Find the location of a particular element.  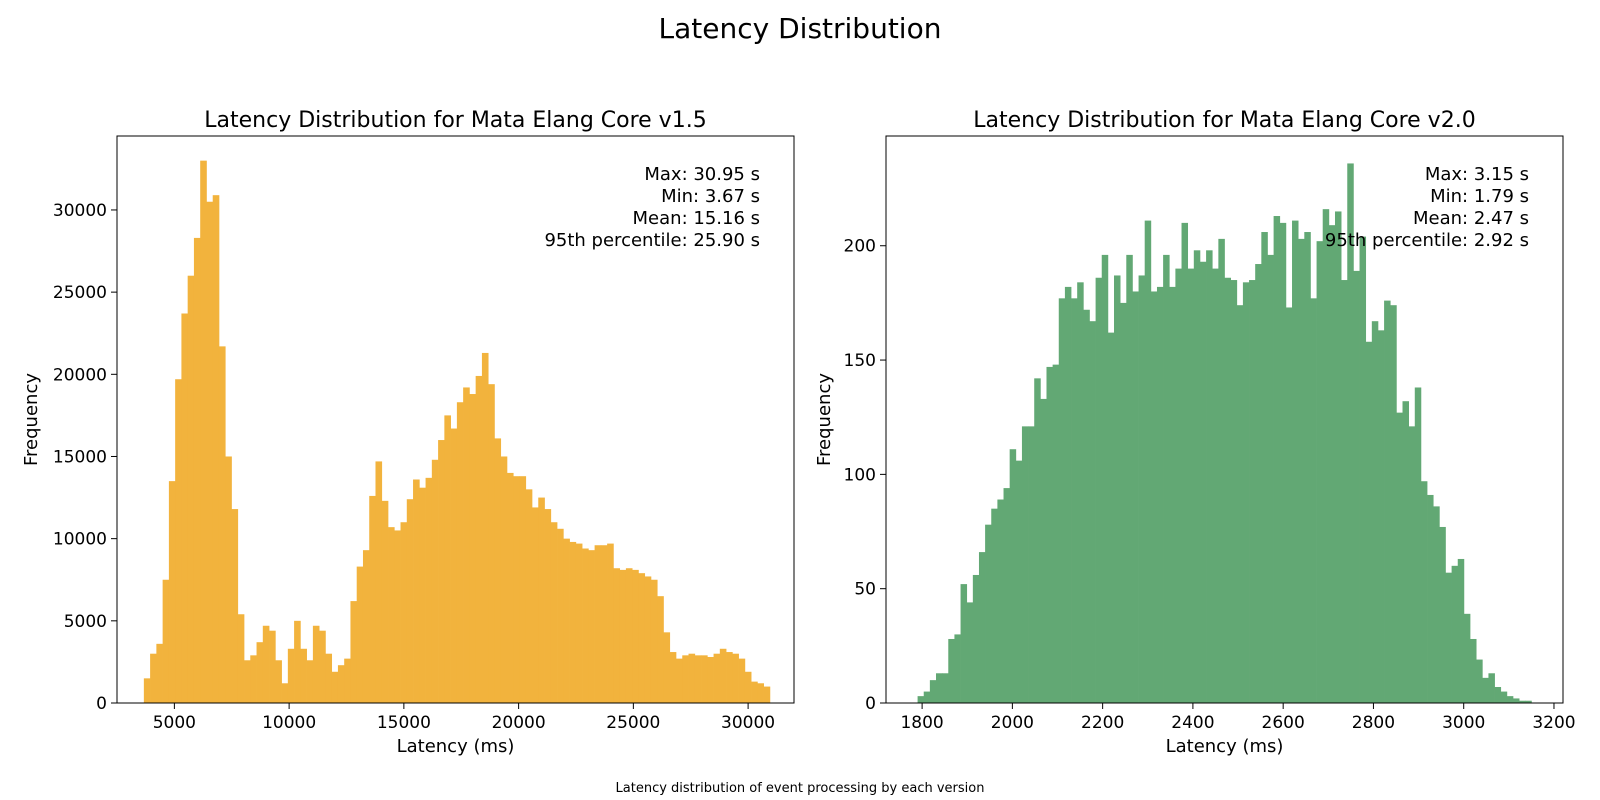

y-tick-label: 100 is located at coordinates (860, 475).